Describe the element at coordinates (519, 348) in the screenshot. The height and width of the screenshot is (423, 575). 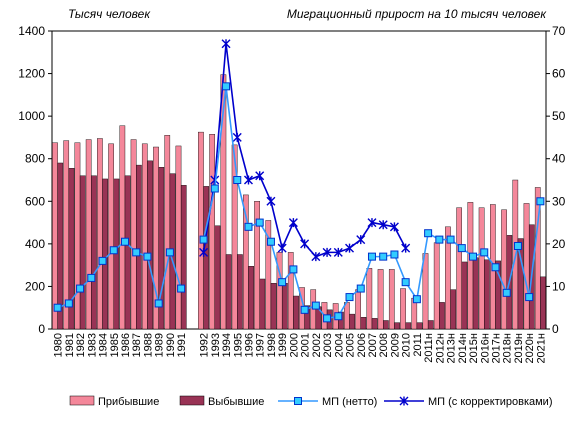
I see `x-tick-label: 2019н` at that location.